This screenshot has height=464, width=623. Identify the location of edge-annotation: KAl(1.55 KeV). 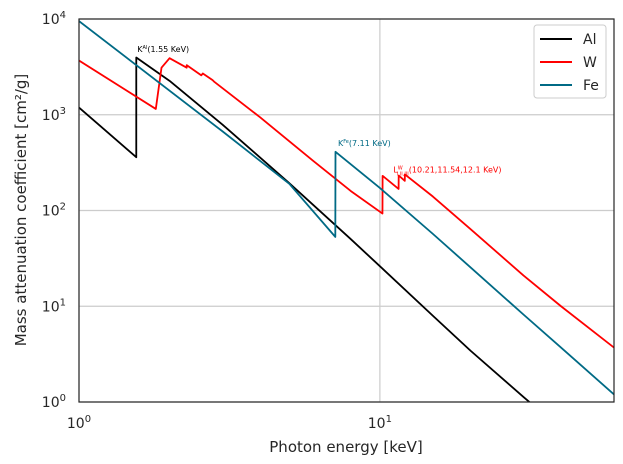
(163, 49).